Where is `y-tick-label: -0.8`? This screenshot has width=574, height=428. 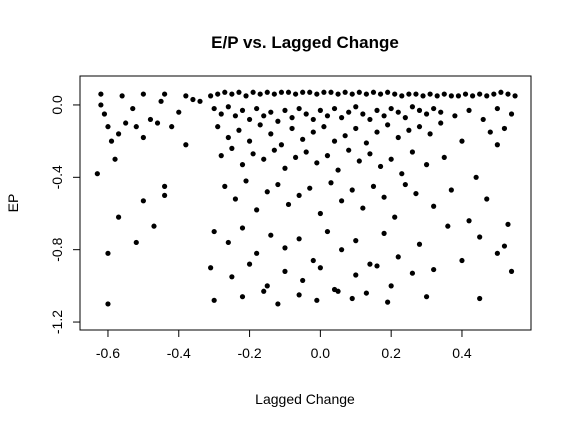
y-tick-label: -0.8 is located at coordinates (57, 249).